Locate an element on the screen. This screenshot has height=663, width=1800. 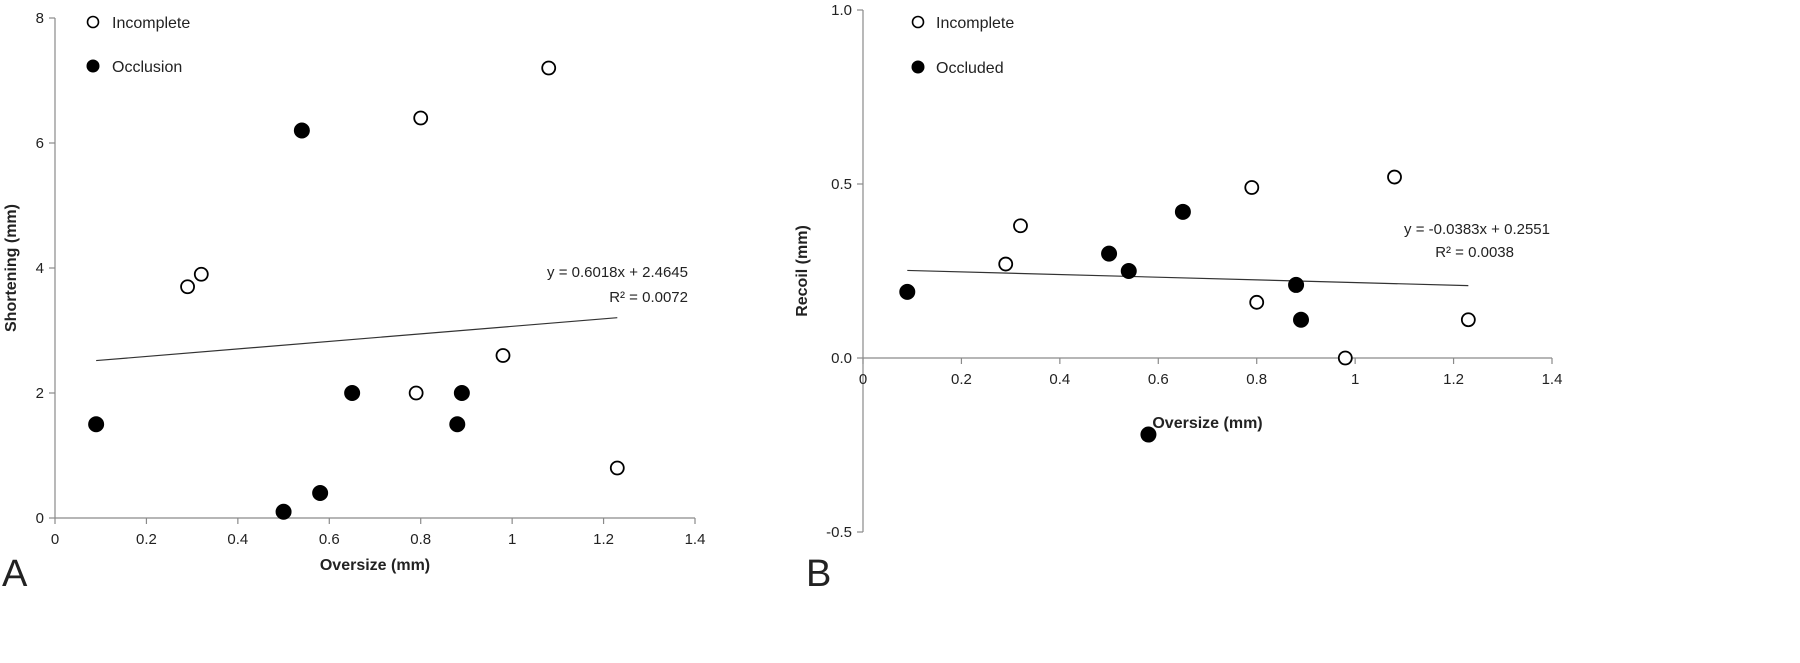
trendline-equation: y = 0.6018x + 2.4645 is located at coordinates (617, 272).